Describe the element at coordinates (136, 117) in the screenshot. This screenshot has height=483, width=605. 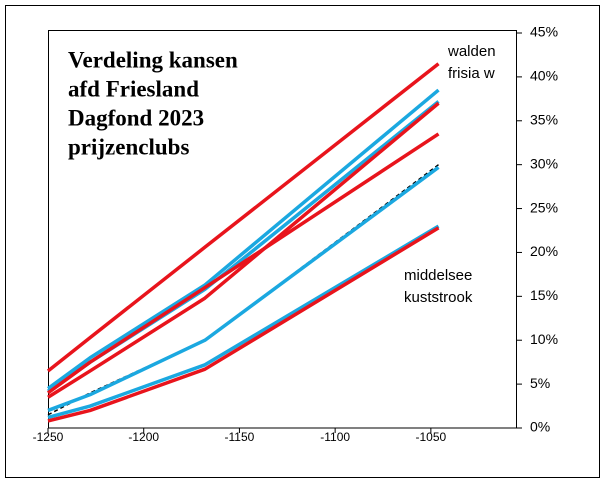
I see `chart-title: Dagfond 2023` at that location.